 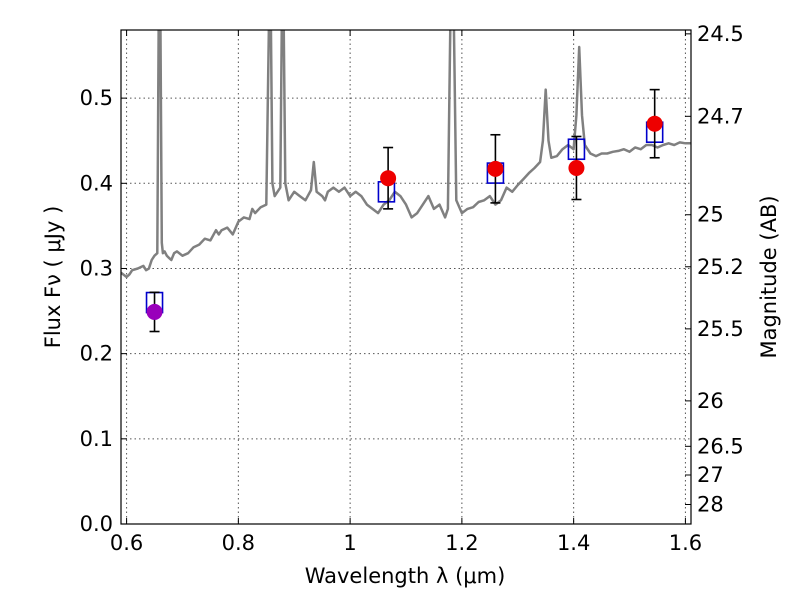 What do you see at coordinates (720, 329) in the screenshot?
I see `right-tick-label: 25.5` at bounding box center [720, 329].